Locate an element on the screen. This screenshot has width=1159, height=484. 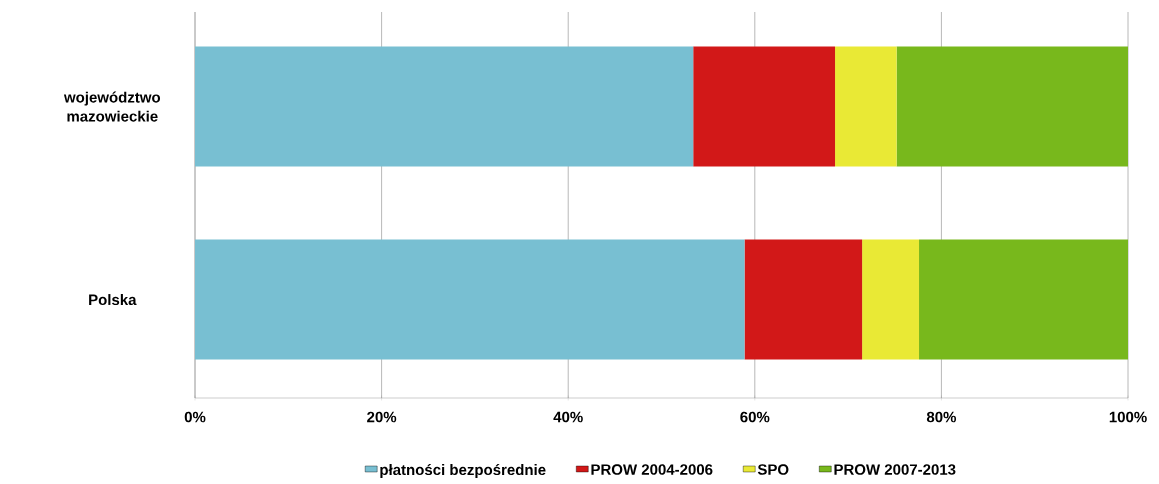
legend-label: płatności bezpośrednie is located at coordinates (463, 471).